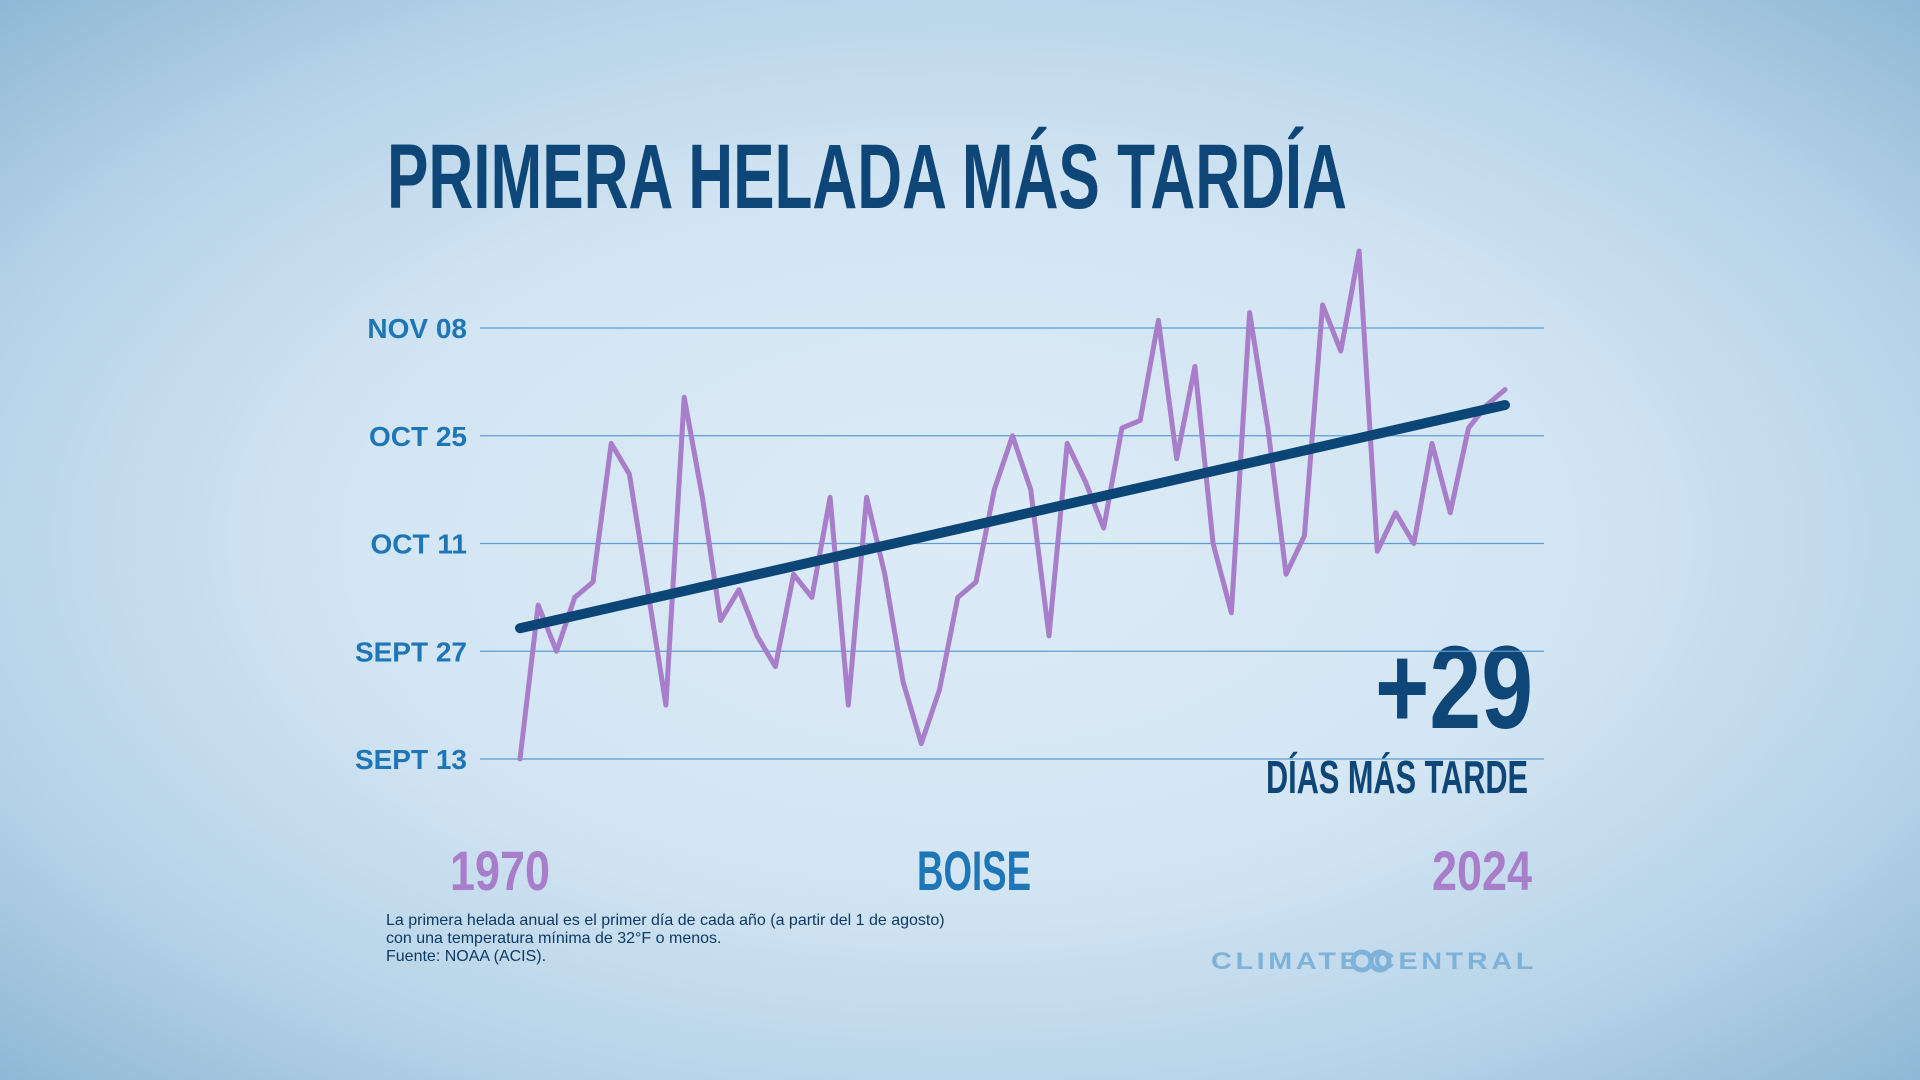 The image size is (1920, 1080). What do you see at coordinates (500, 870) in the screenshot?
I see `x-tick-label: 1970` at bounding box center [500, 870].